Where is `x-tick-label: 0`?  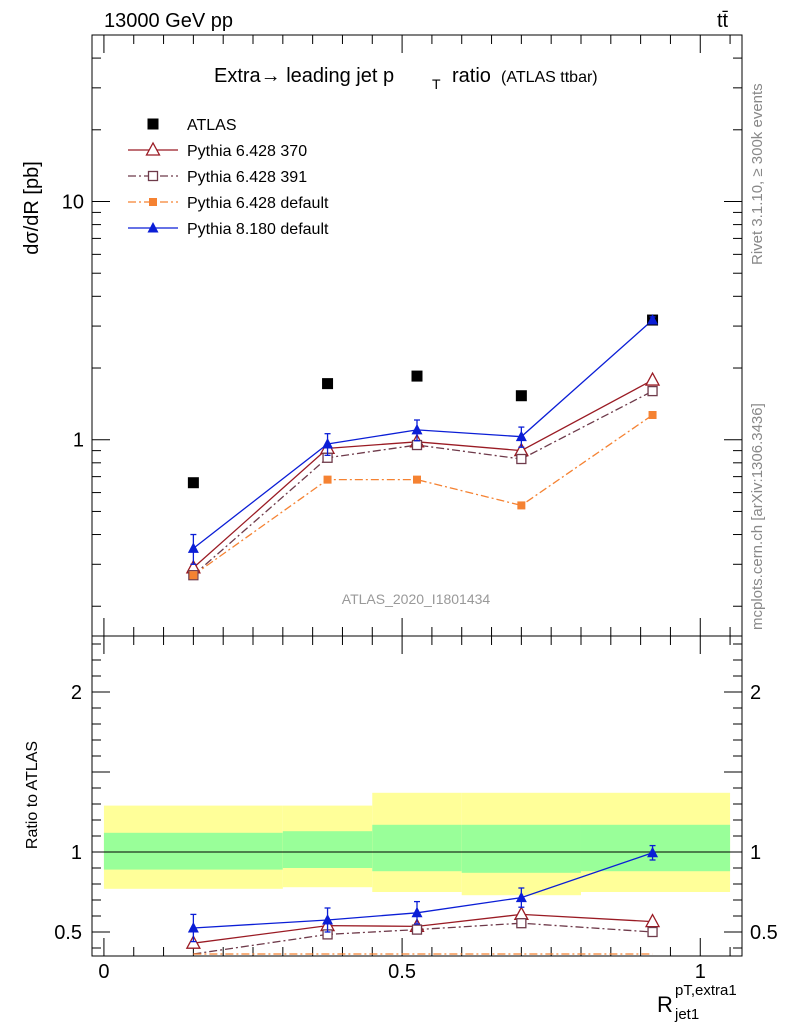 x-tick-label: 0 is located at coordinates (103, 972).